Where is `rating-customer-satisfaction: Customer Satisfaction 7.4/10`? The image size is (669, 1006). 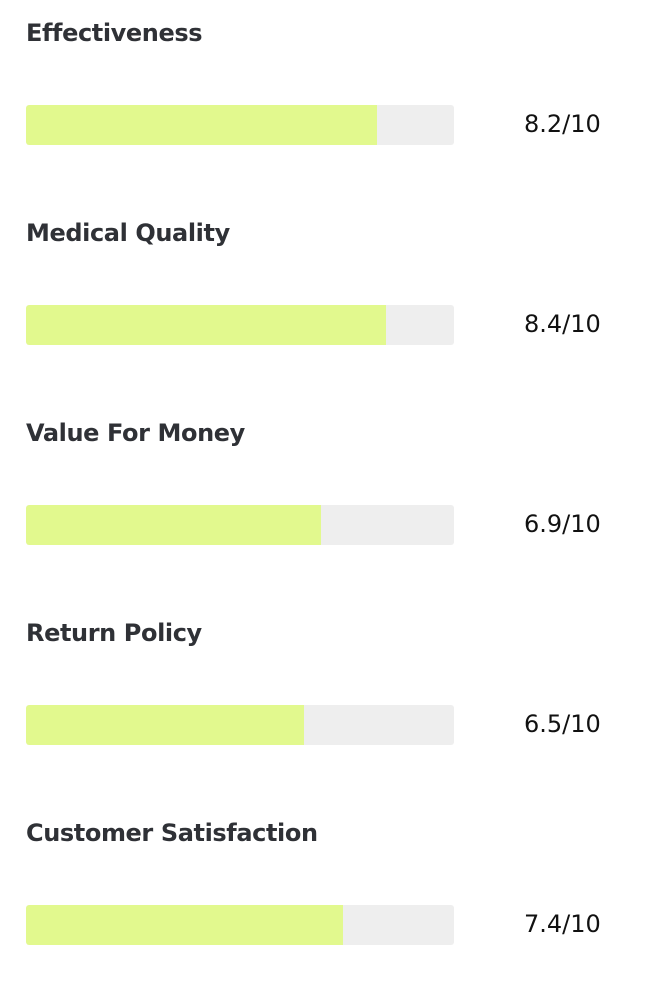 rating-customer-satisfaction: Customer Satisfaction 7.4/10 is located at coordinates (334, 875).